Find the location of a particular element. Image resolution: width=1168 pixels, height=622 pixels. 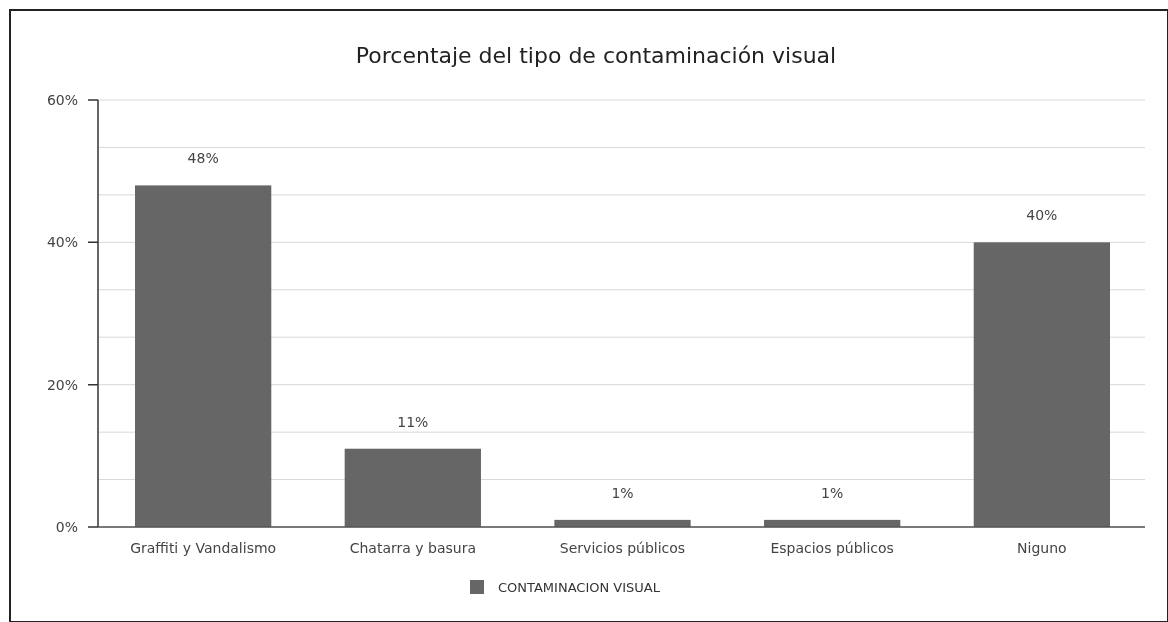

text: 40% is located at coordinates (1042, 215).